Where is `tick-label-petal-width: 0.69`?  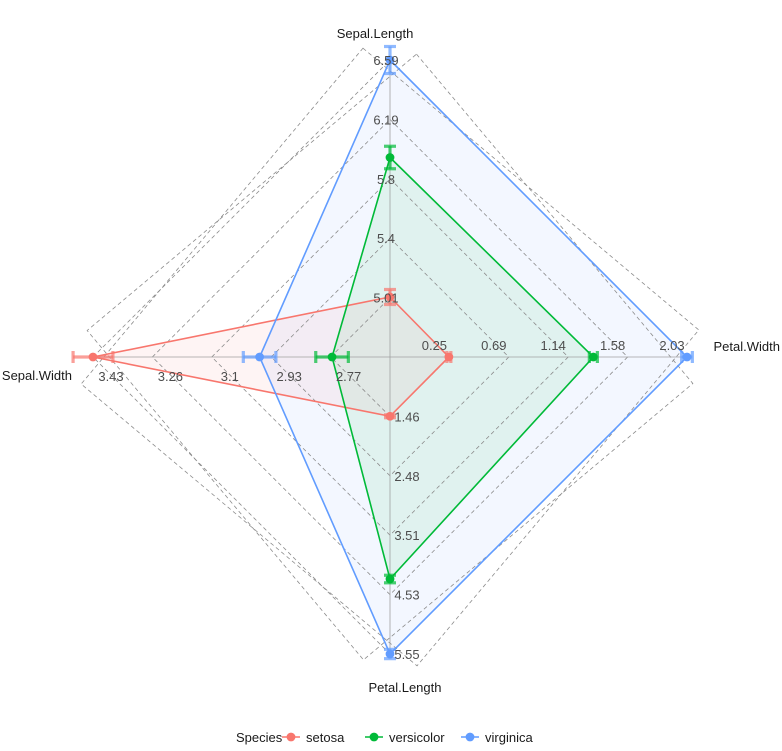
tick-label-petal-width: 0.69 is located at coordinates (493, 345).